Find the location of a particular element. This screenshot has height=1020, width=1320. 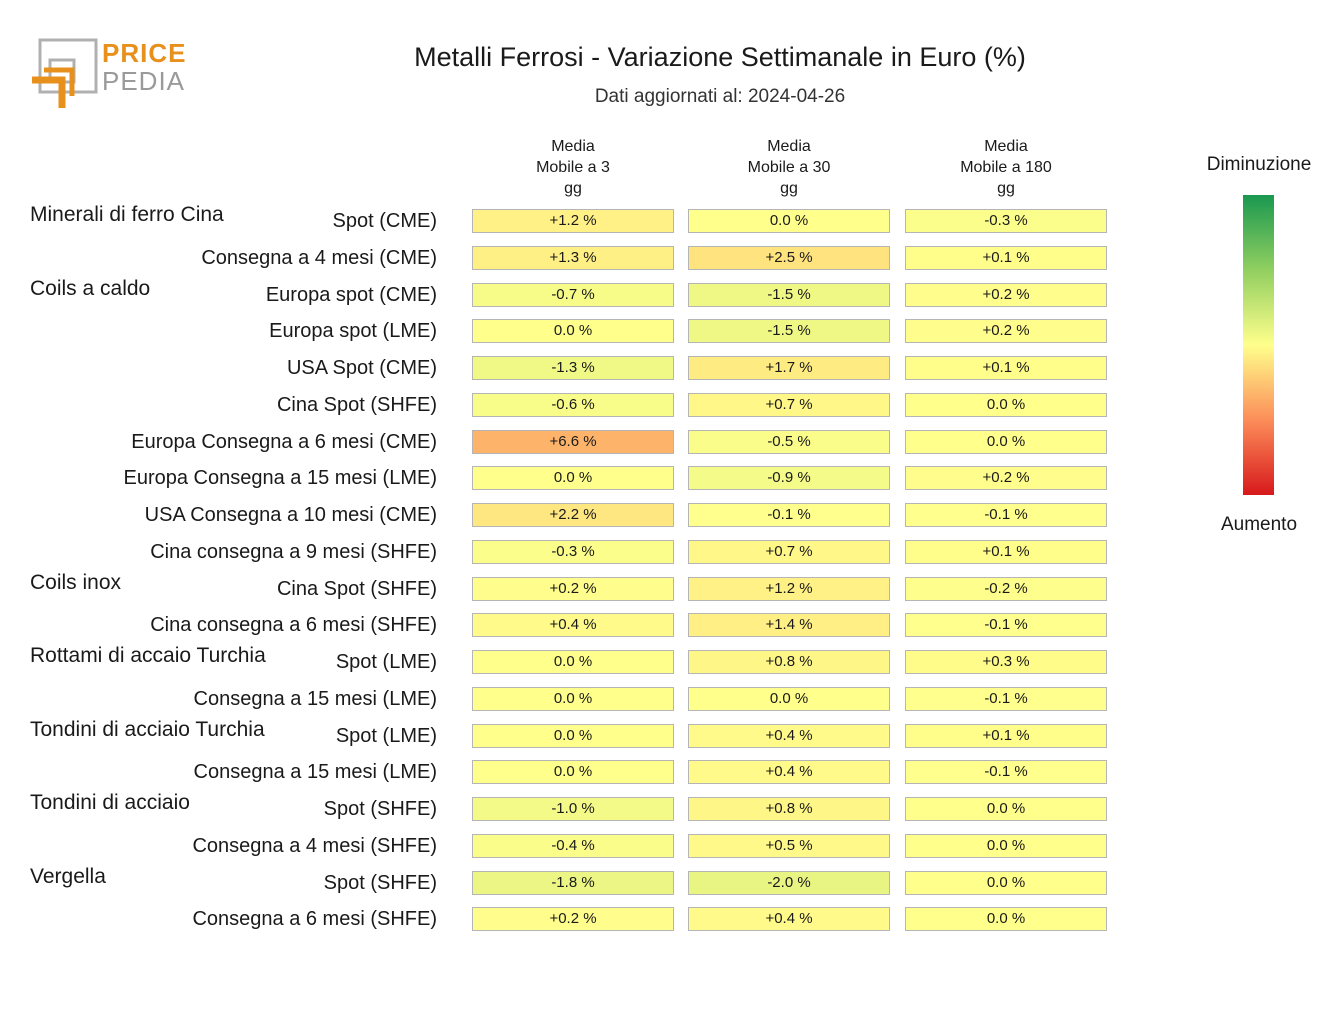

column-header: Media Mobile a 3 gg is located at coordinates (573, 167).